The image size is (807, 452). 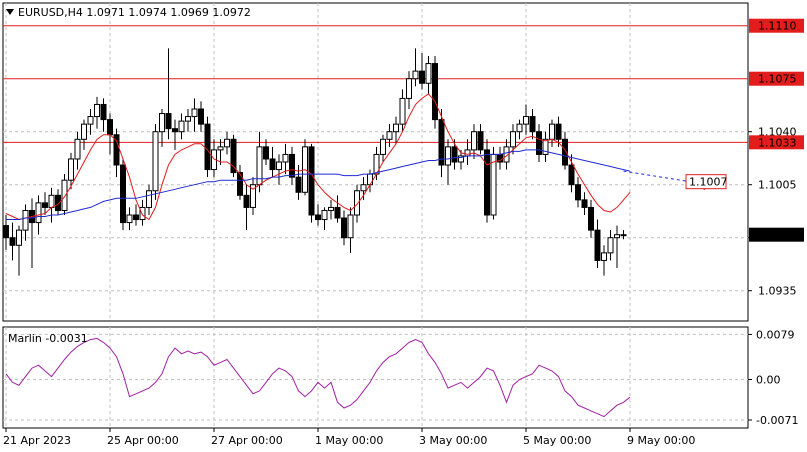 I want to click on time-tick-label: 1 May 00:00, so click(x=349, y=440).